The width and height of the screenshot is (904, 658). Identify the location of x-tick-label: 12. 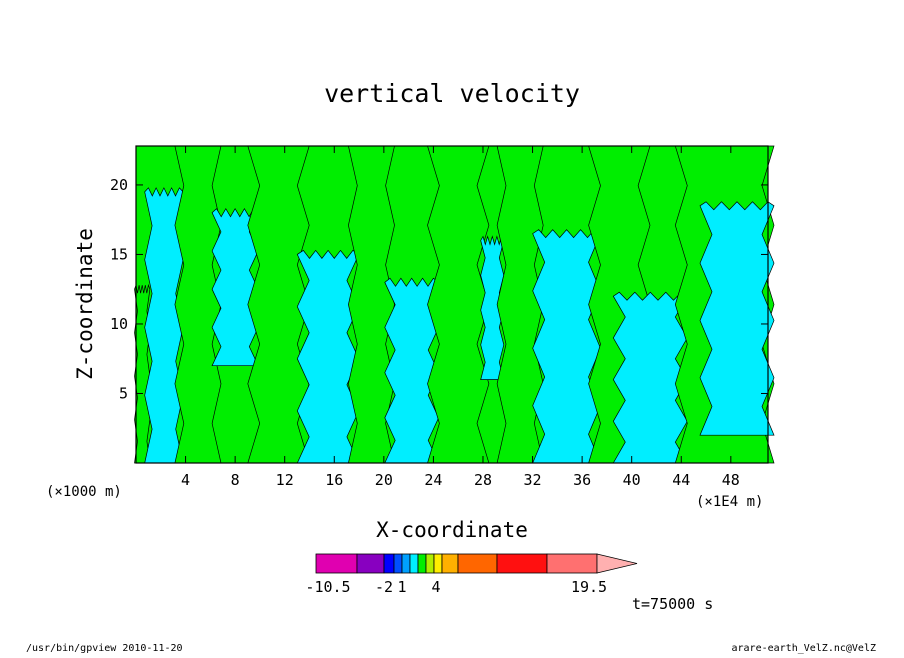
(285, 480).